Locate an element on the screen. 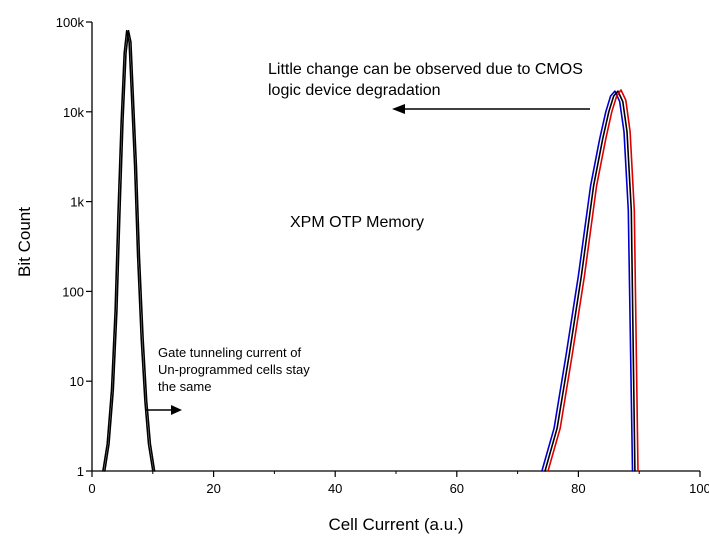 The height and width of the screenshot is (537, 709). y-tick-label: 1 is located at coordinates (80, 471).